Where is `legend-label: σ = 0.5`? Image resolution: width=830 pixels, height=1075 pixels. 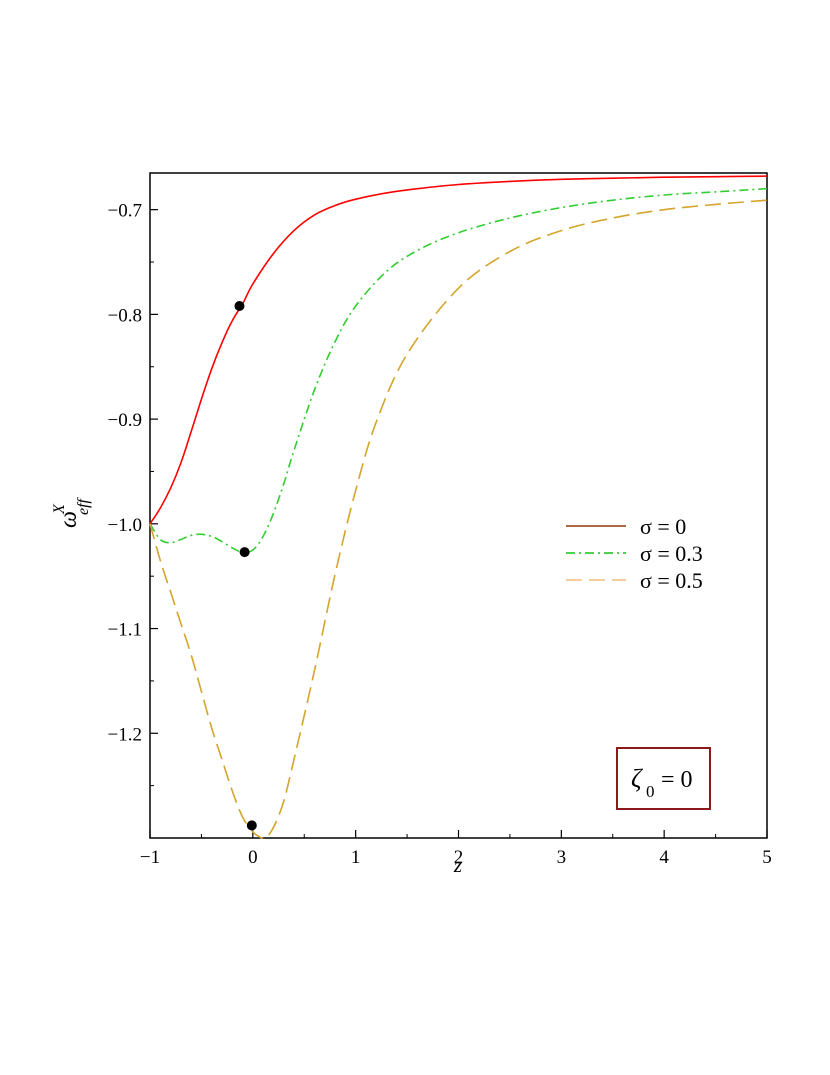 legend-label: σ = 0.5 is located at coordinates (671, 580).